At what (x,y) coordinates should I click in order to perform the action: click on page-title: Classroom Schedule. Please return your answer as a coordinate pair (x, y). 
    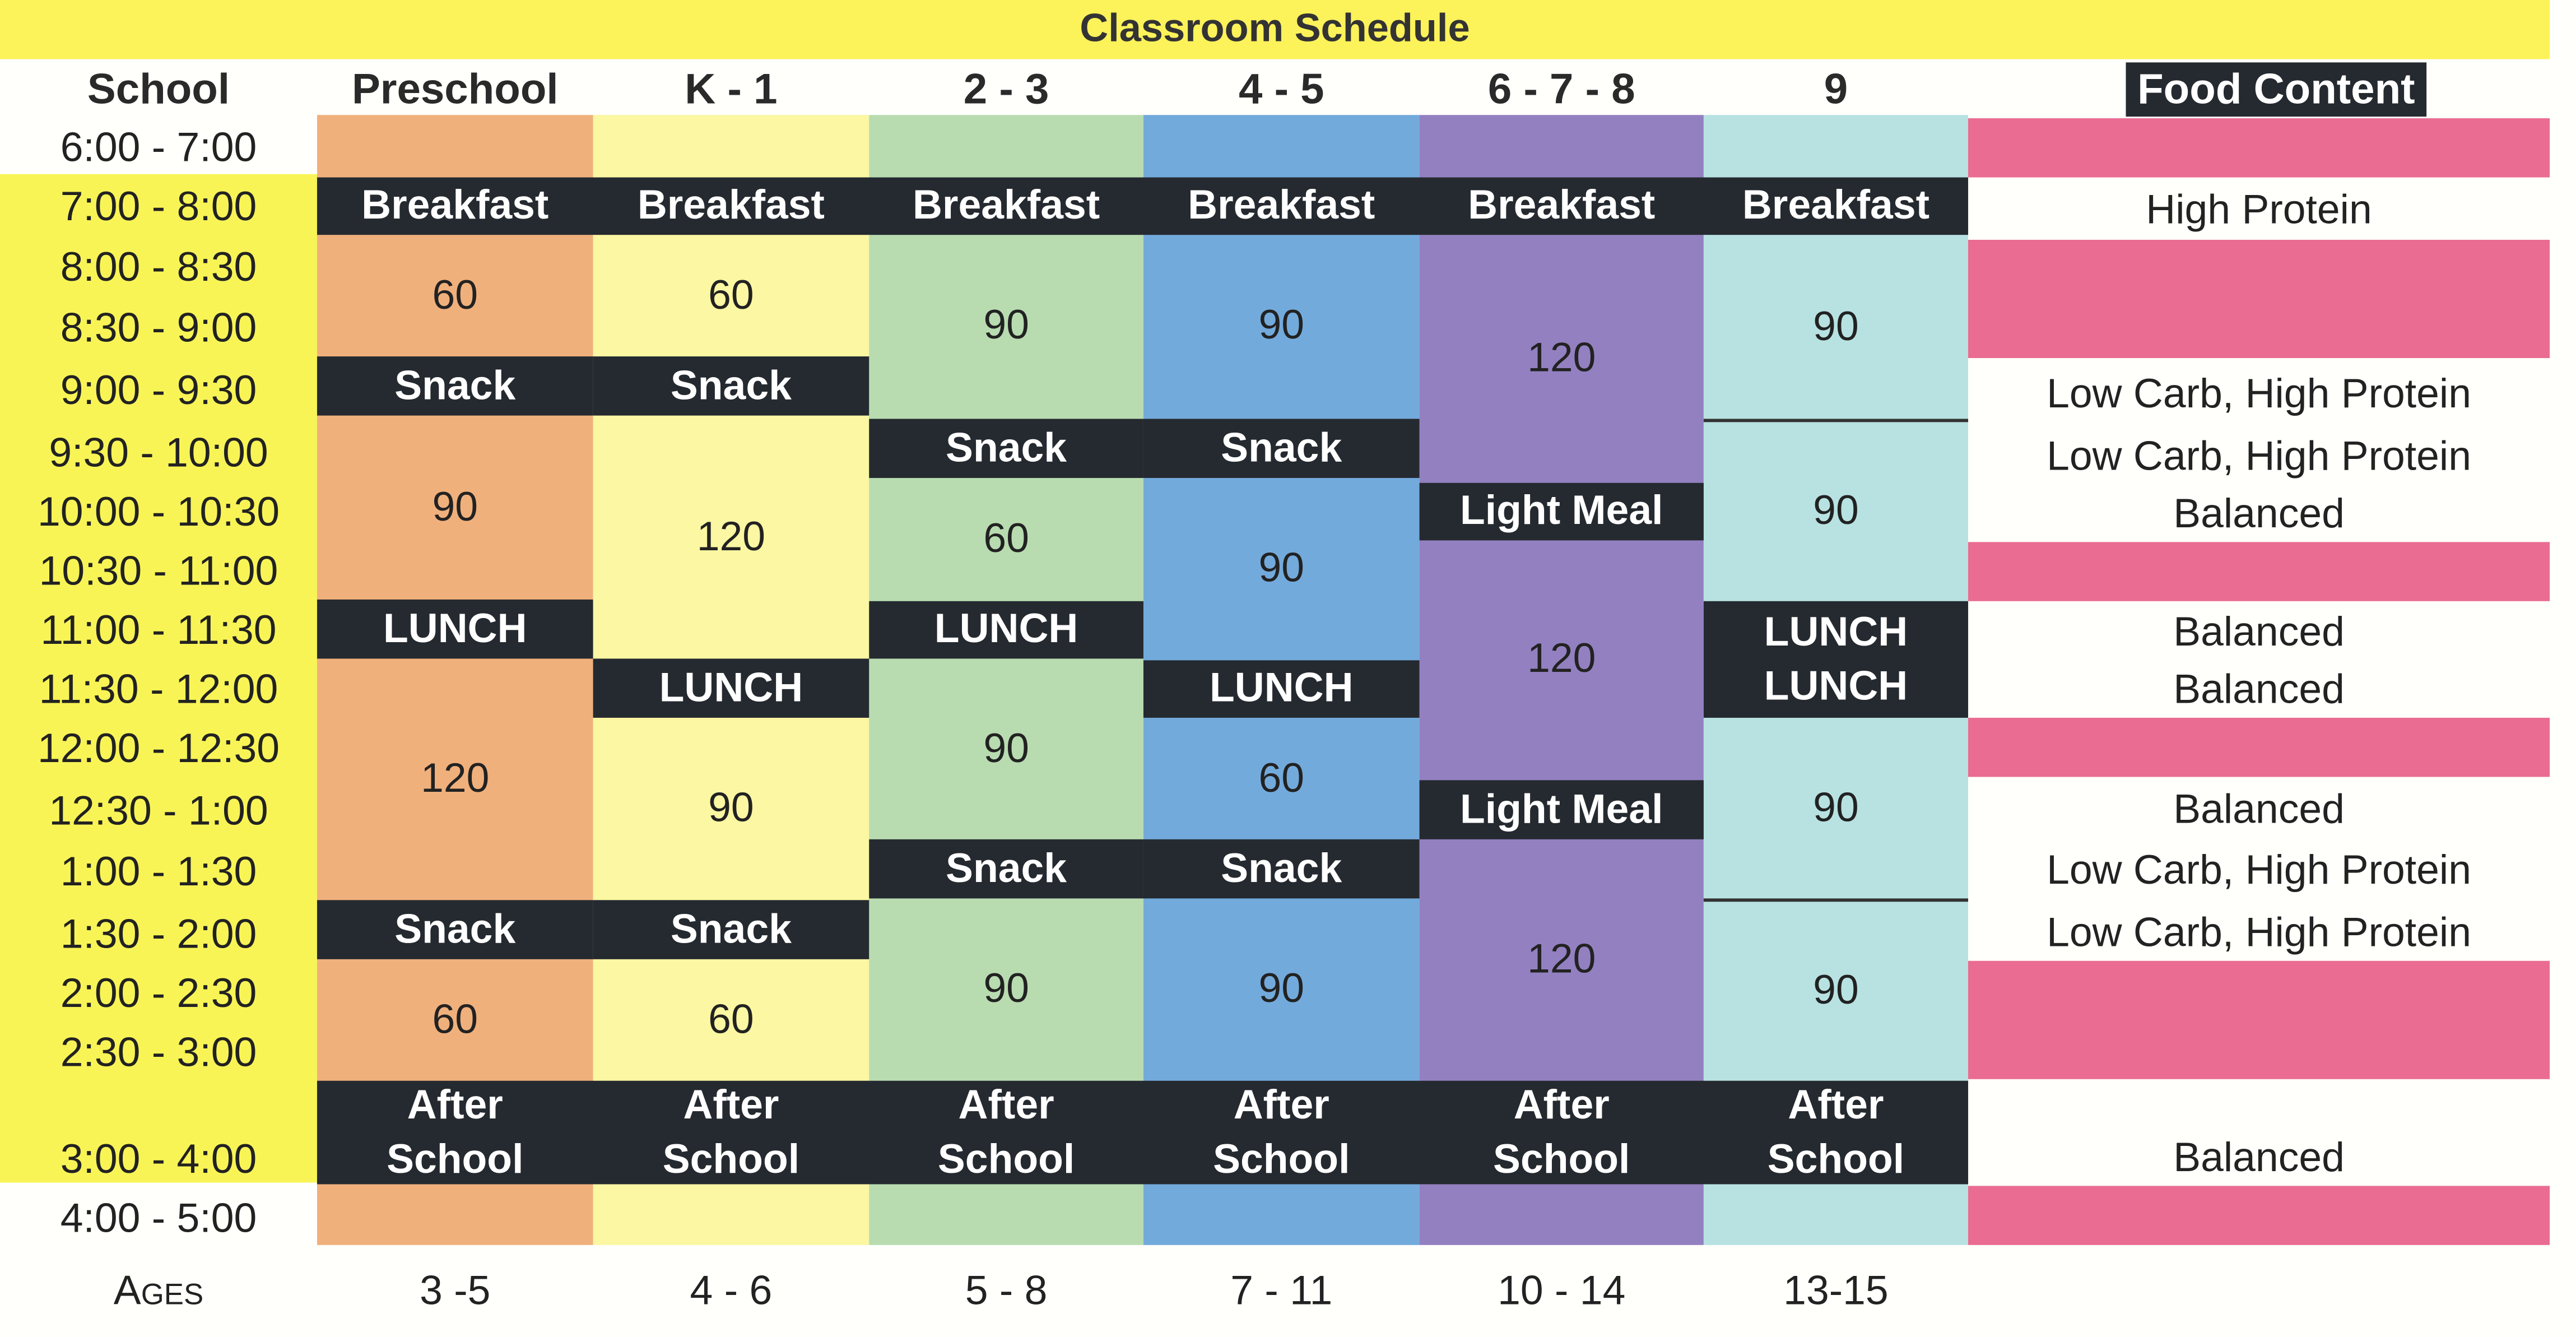
    Looking at the image, I should click on (1275, 29).